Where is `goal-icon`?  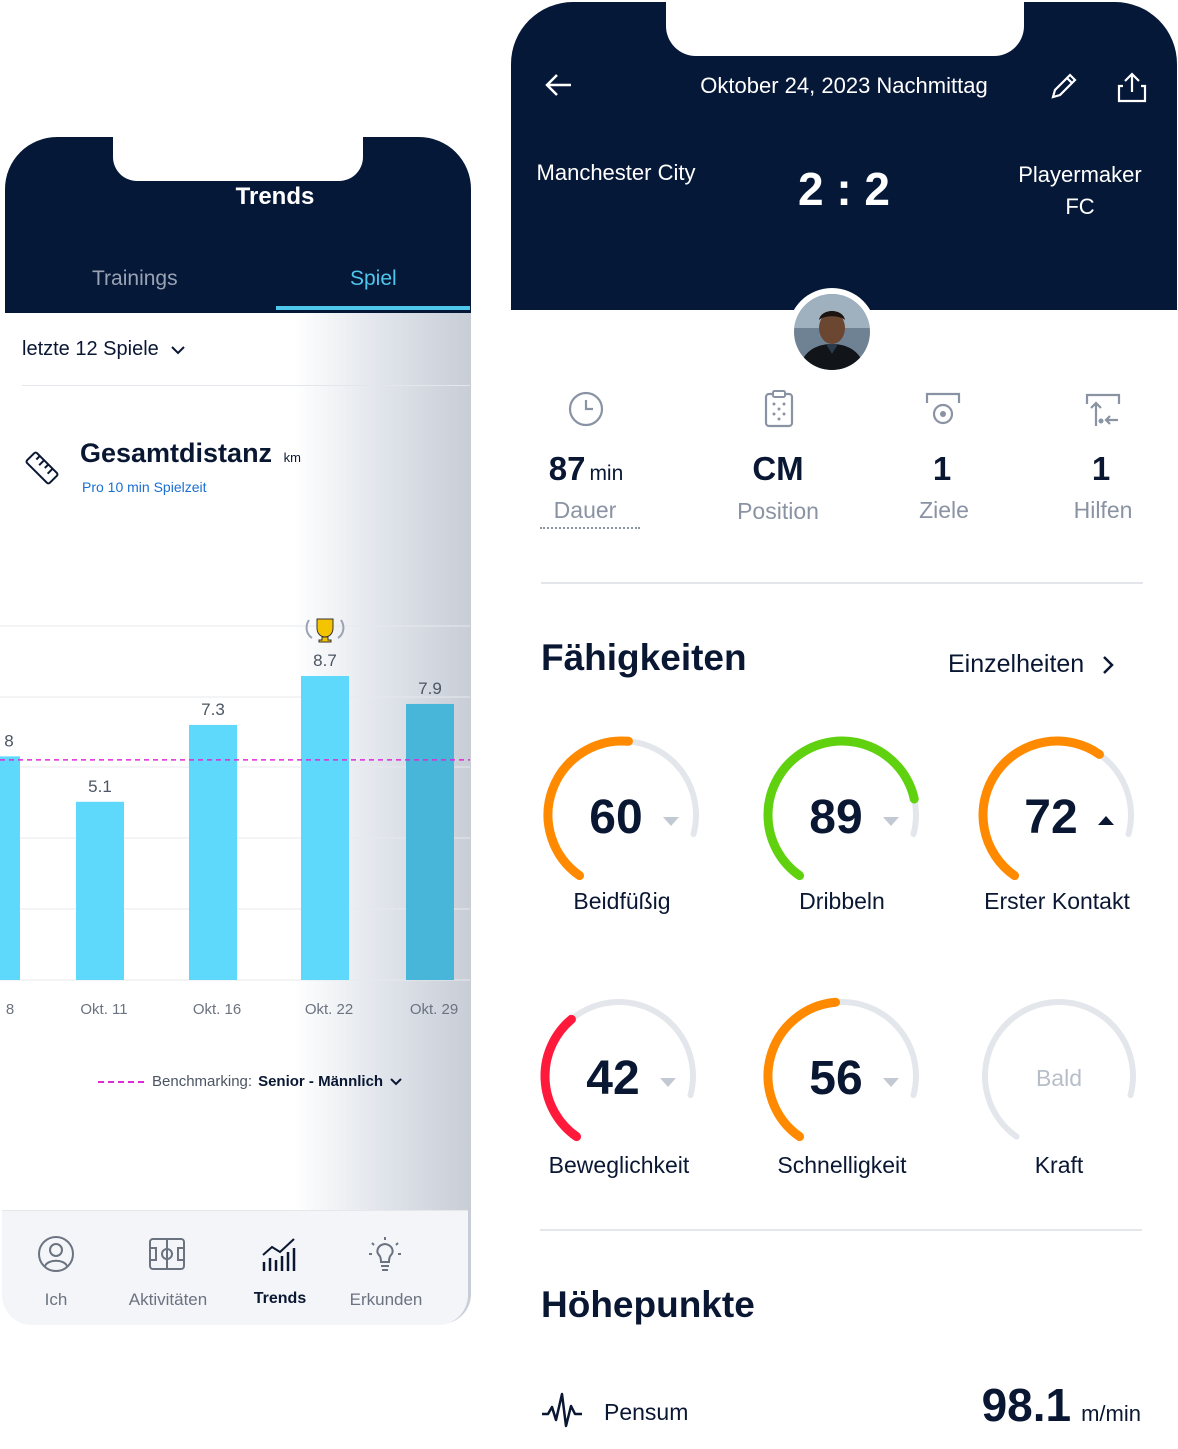 goal-icon is located at coordinates (943, 408).